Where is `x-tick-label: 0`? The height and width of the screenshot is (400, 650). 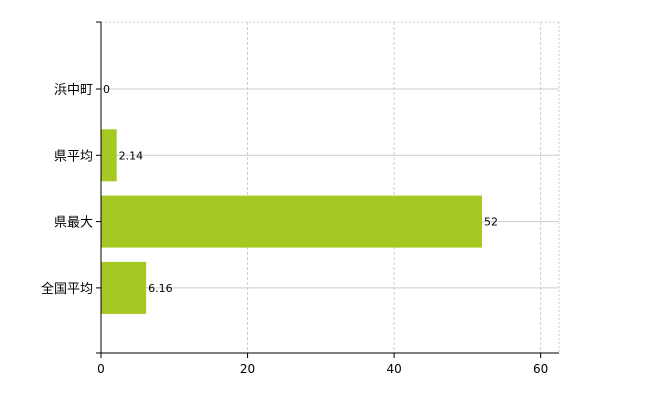
x-tick-label: 0 is located at coordinates (101, 369).